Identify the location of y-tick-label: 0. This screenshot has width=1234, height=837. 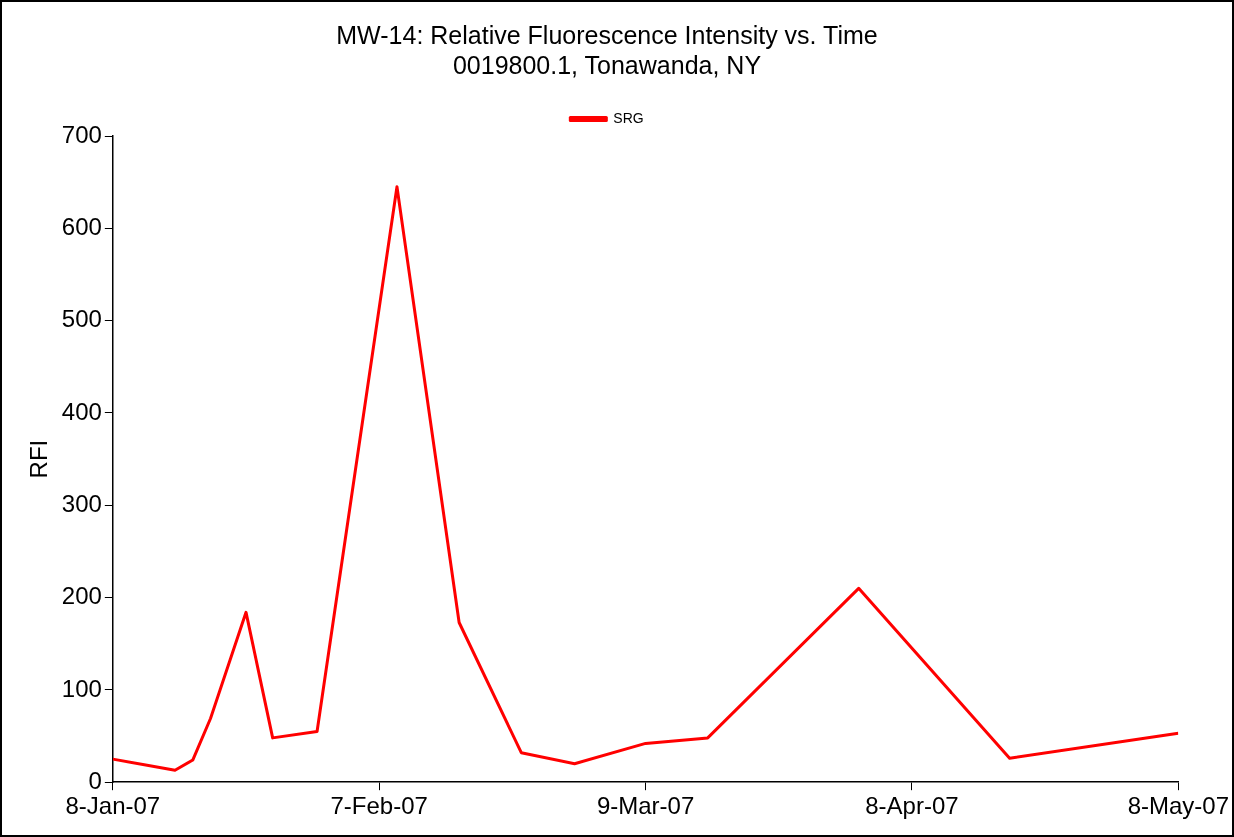
(95, 780).